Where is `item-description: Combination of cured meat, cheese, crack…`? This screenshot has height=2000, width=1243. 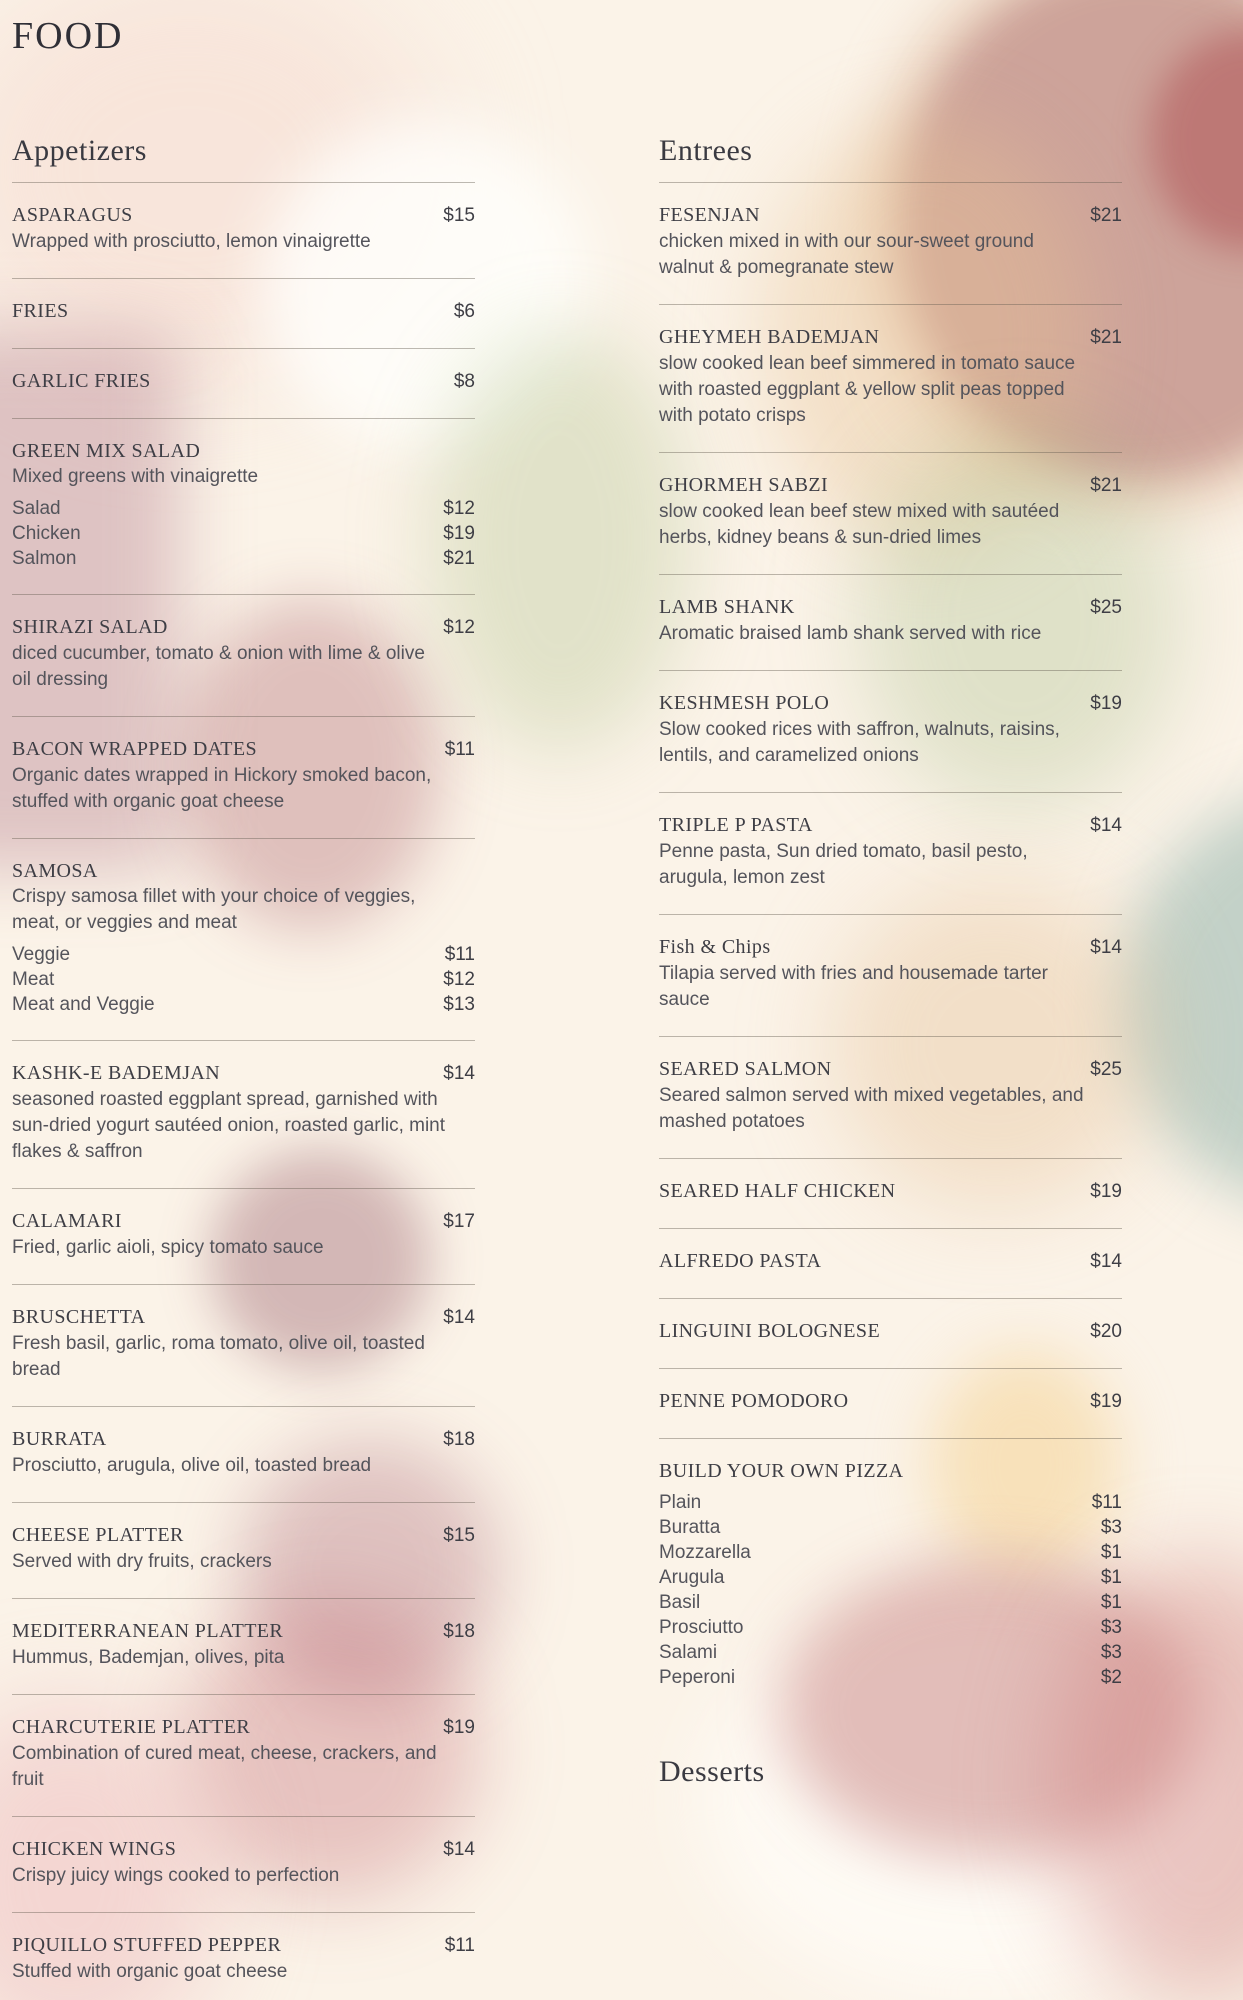 item-description: Combination of cured meat, cheese, crack… is located at coordinates (224, 1766).